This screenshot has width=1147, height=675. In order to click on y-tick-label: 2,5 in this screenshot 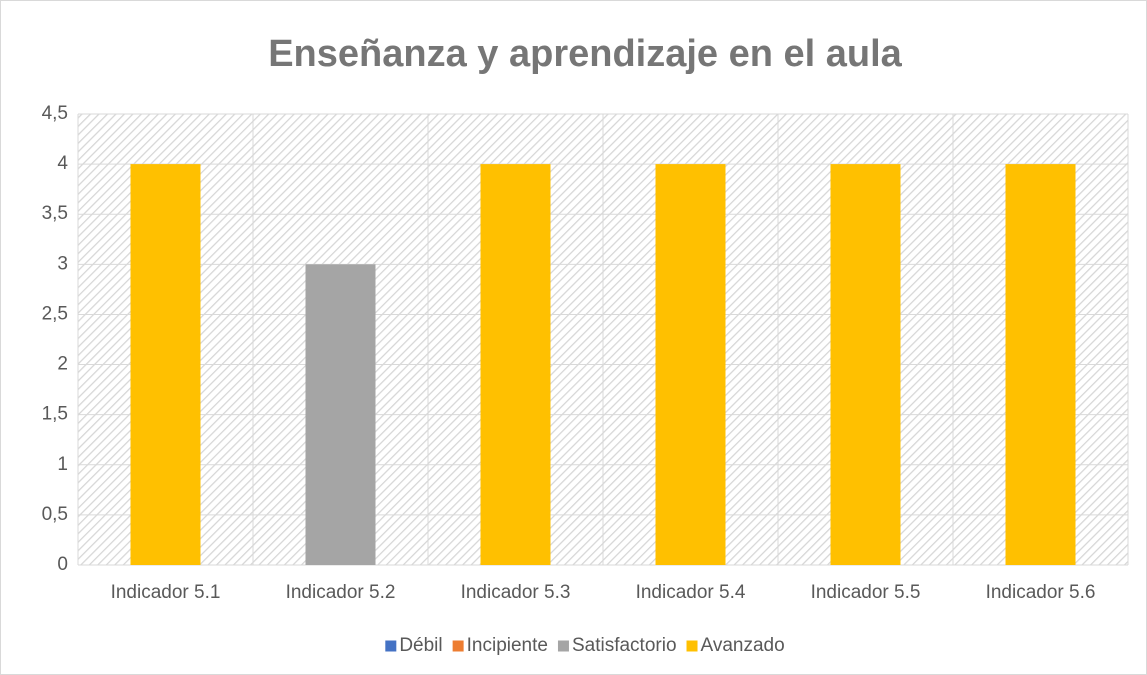, I will do `click(55, 313)`.